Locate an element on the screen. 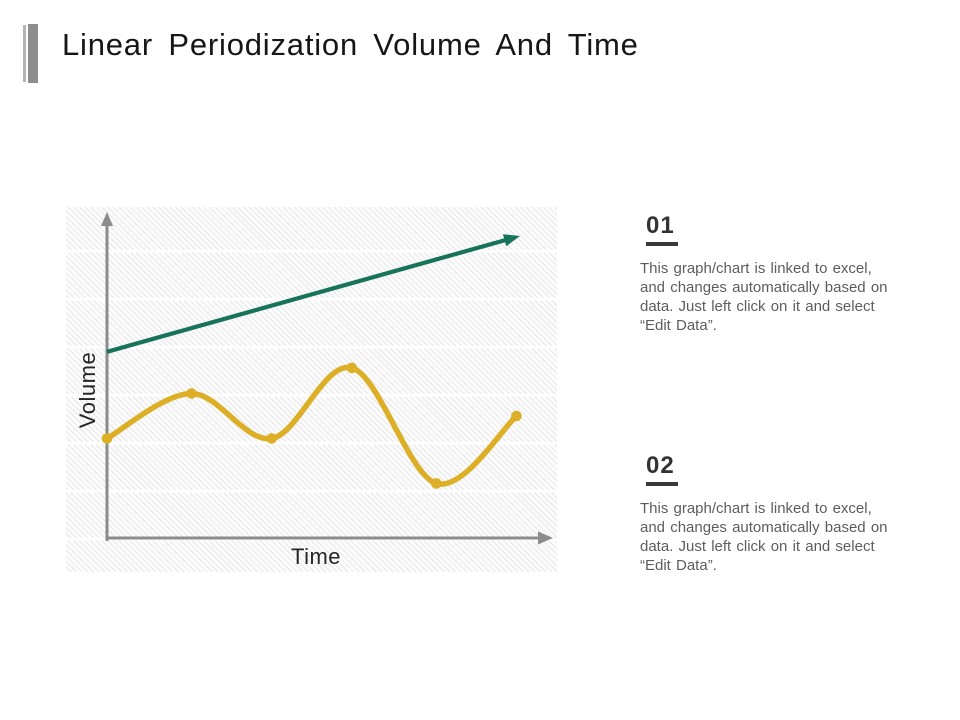 The width and height of the screenshot is (960, 720). note-01-number-wrap: 01 is located at coordinates (771, 229).